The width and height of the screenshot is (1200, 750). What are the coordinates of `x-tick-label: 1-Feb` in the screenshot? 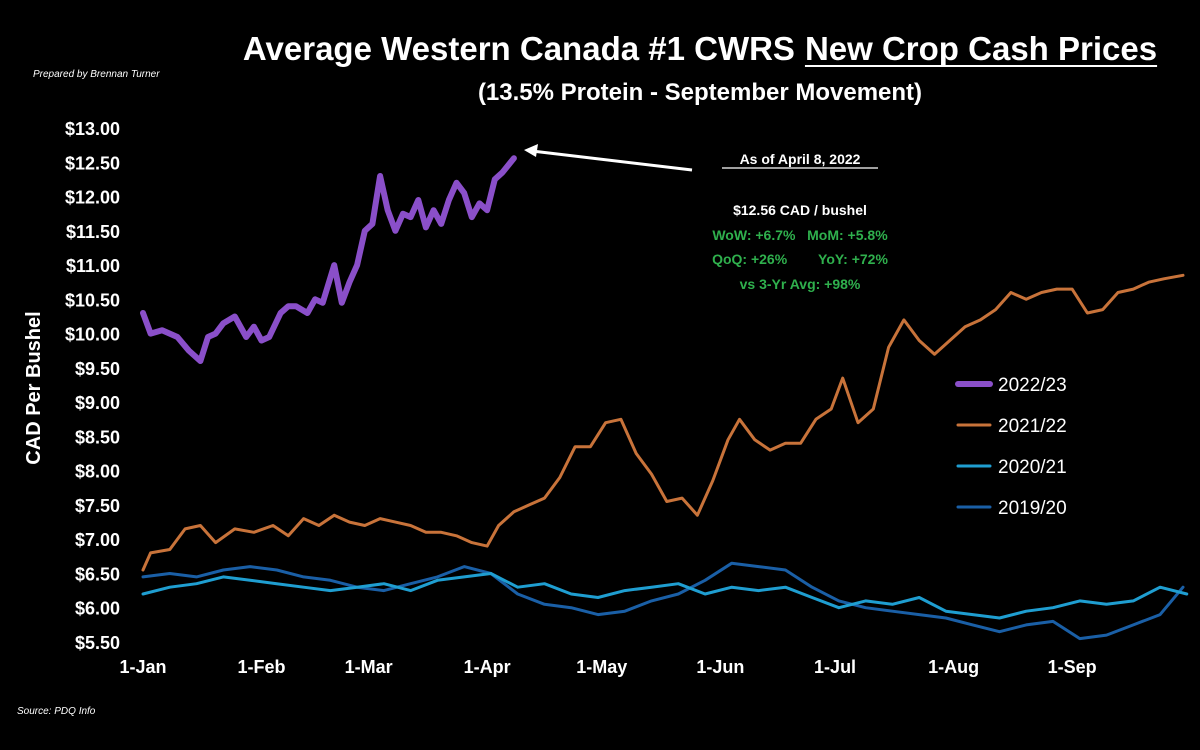 It's located at (262, 667).